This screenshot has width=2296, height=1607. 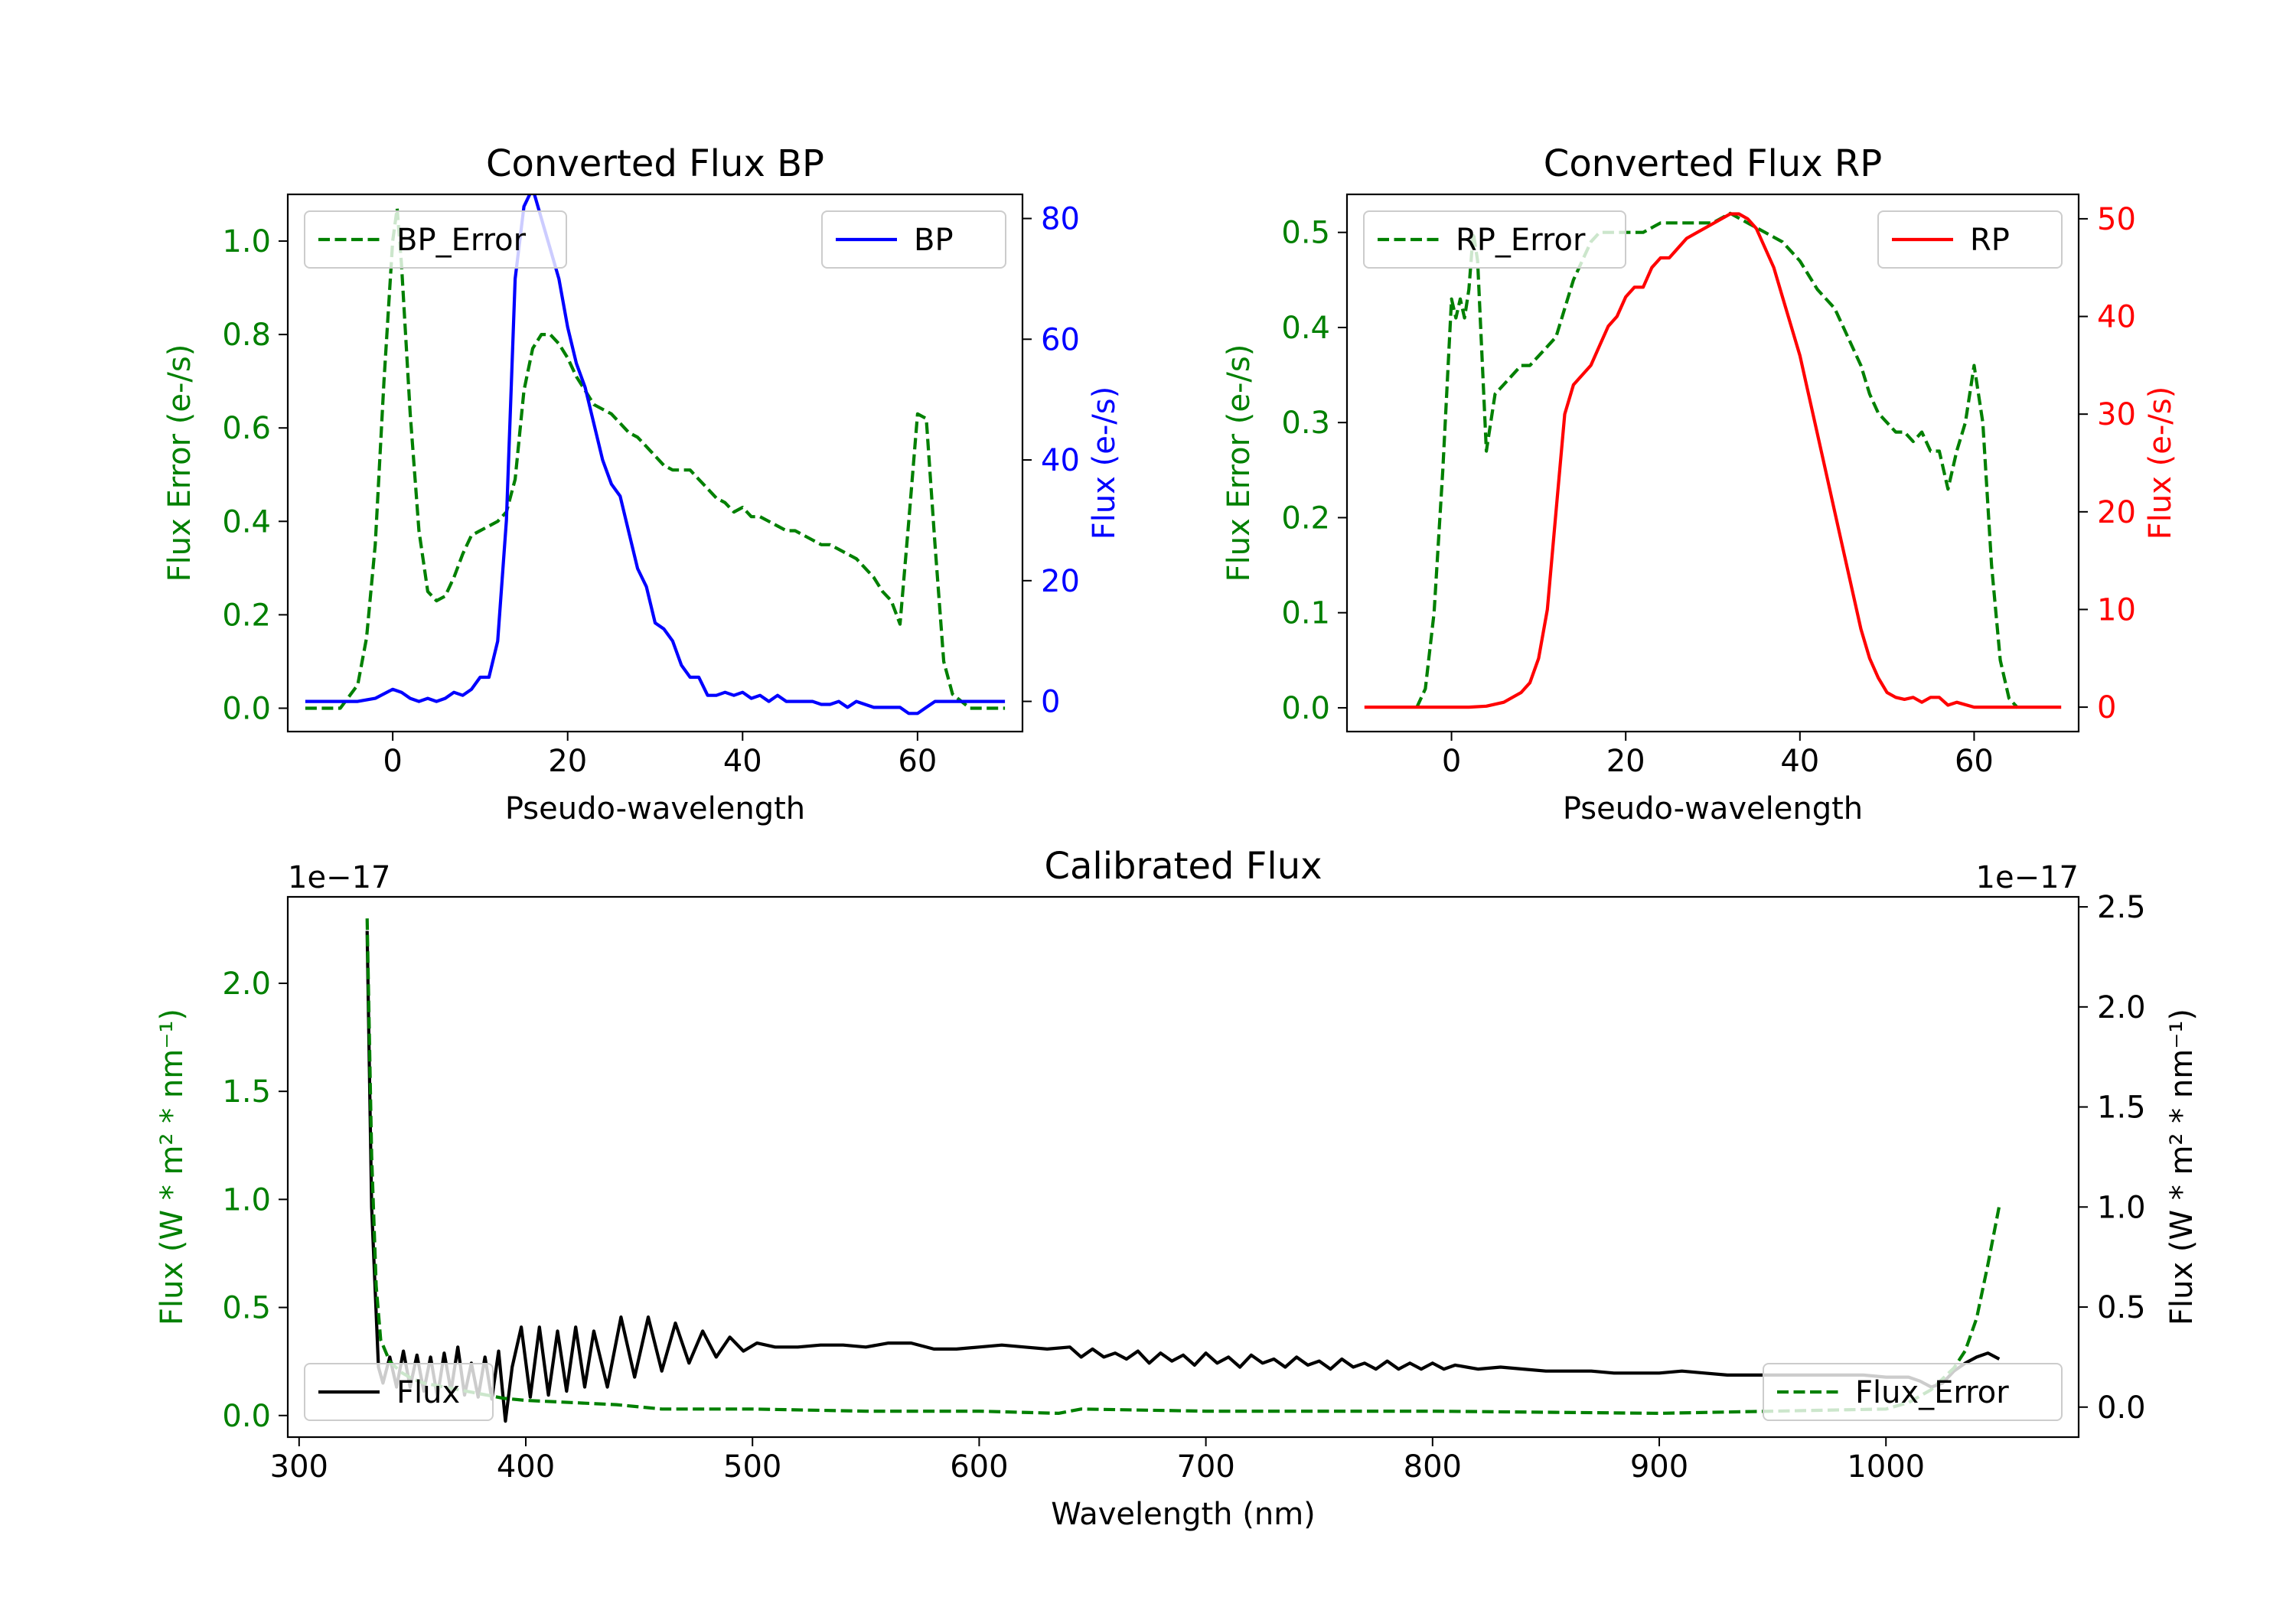 I want to click on bp-legend-label: BP_Error, so click(x=461, y=240).